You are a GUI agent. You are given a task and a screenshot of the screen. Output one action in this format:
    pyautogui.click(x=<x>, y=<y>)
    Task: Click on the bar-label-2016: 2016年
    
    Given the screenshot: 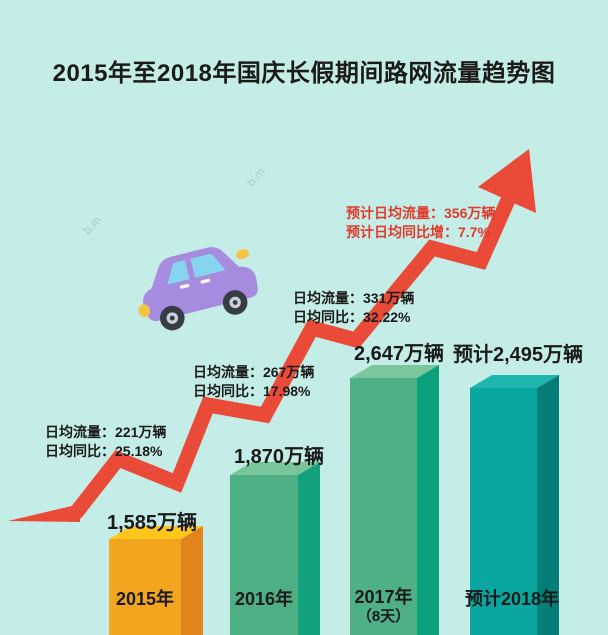 What is the action you would take?
    pyautogui.click(x=264, y=599)
    